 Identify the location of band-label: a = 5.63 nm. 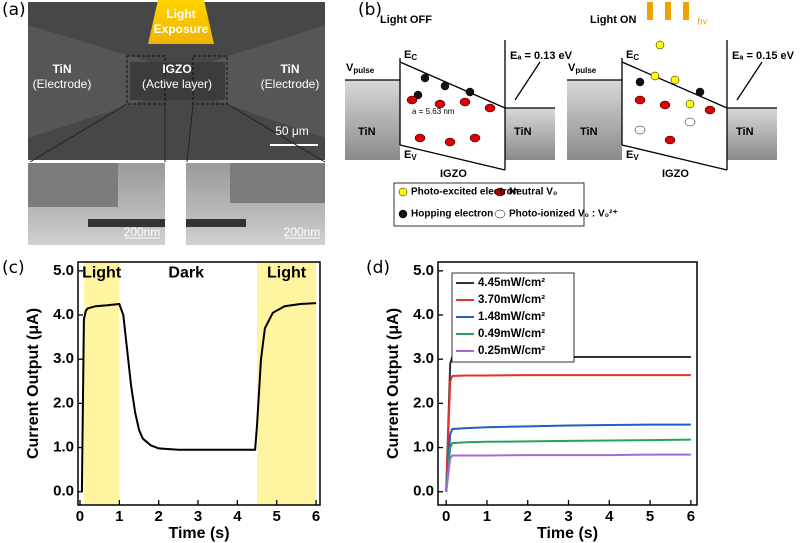
(433, 111).